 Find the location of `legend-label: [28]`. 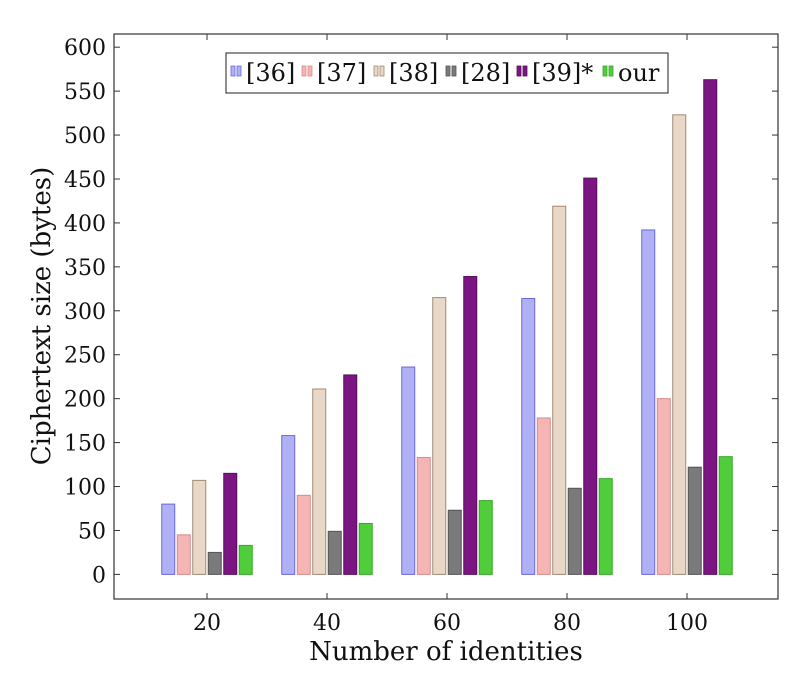

legend-label: [28] is located at coordinates (485, 73).